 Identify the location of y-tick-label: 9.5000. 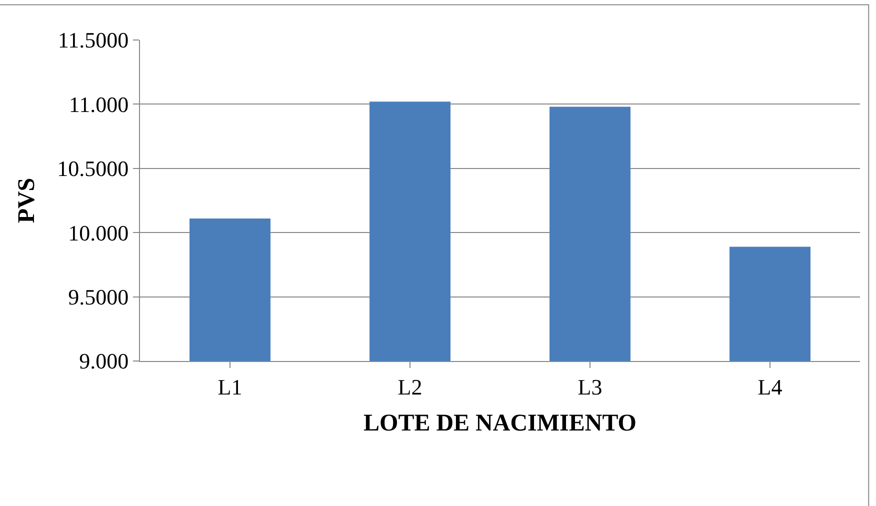
(98, 297).